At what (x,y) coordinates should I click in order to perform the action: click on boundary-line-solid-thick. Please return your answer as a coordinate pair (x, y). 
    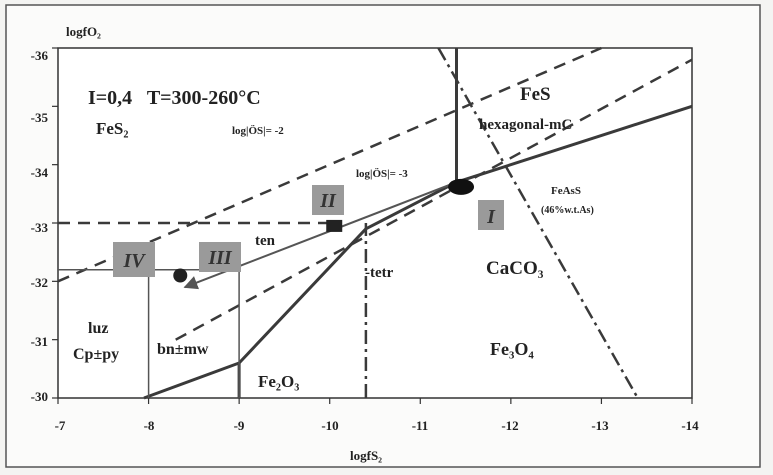
    Looking at the image, I should click on (574, 144).